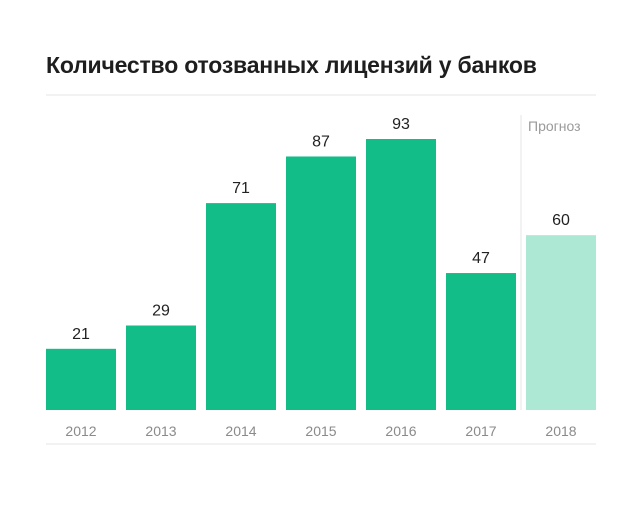 Image resolution: width=642 pixels, height=511 pixels. I want to click on value-label-2014: 71, so click(241, 188).